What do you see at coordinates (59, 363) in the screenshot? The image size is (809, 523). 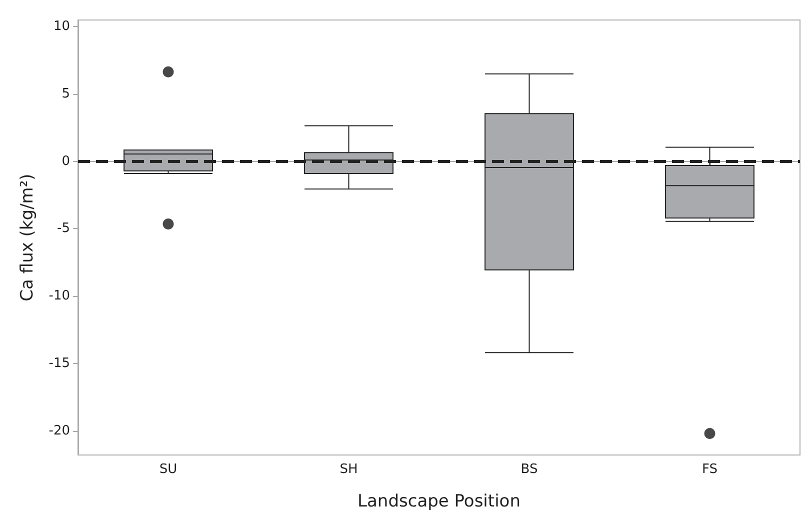 I see `y-tick-label: -15` at bounding box center [59, 363].